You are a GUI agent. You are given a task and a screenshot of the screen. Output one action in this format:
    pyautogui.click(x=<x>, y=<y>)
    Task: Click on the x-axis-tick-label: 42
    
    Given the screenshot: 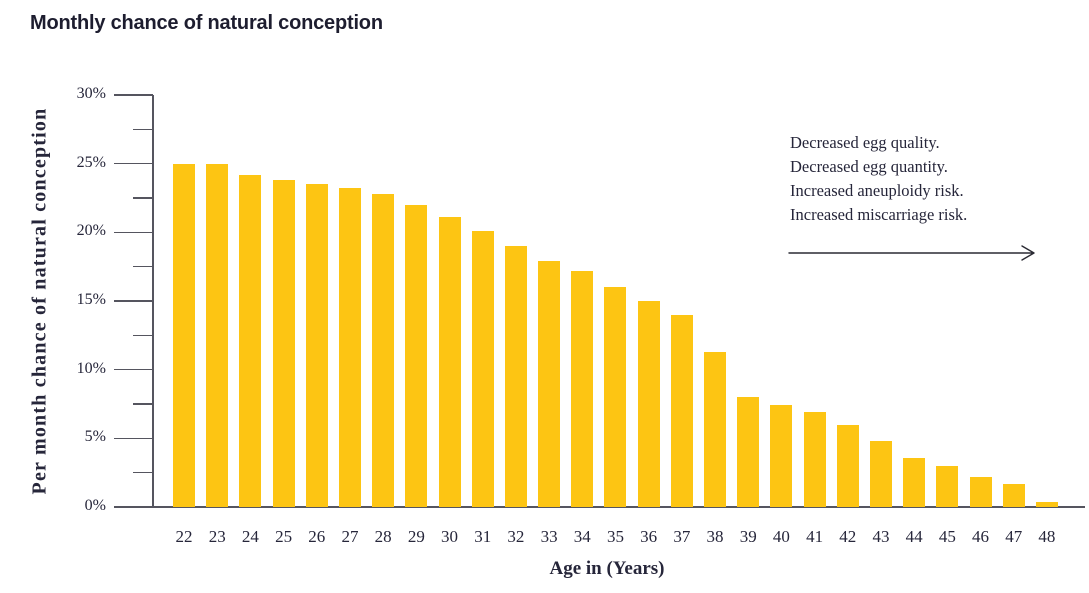 What is the action you would take?
    pyautogui.click(x=848, y=536)
    